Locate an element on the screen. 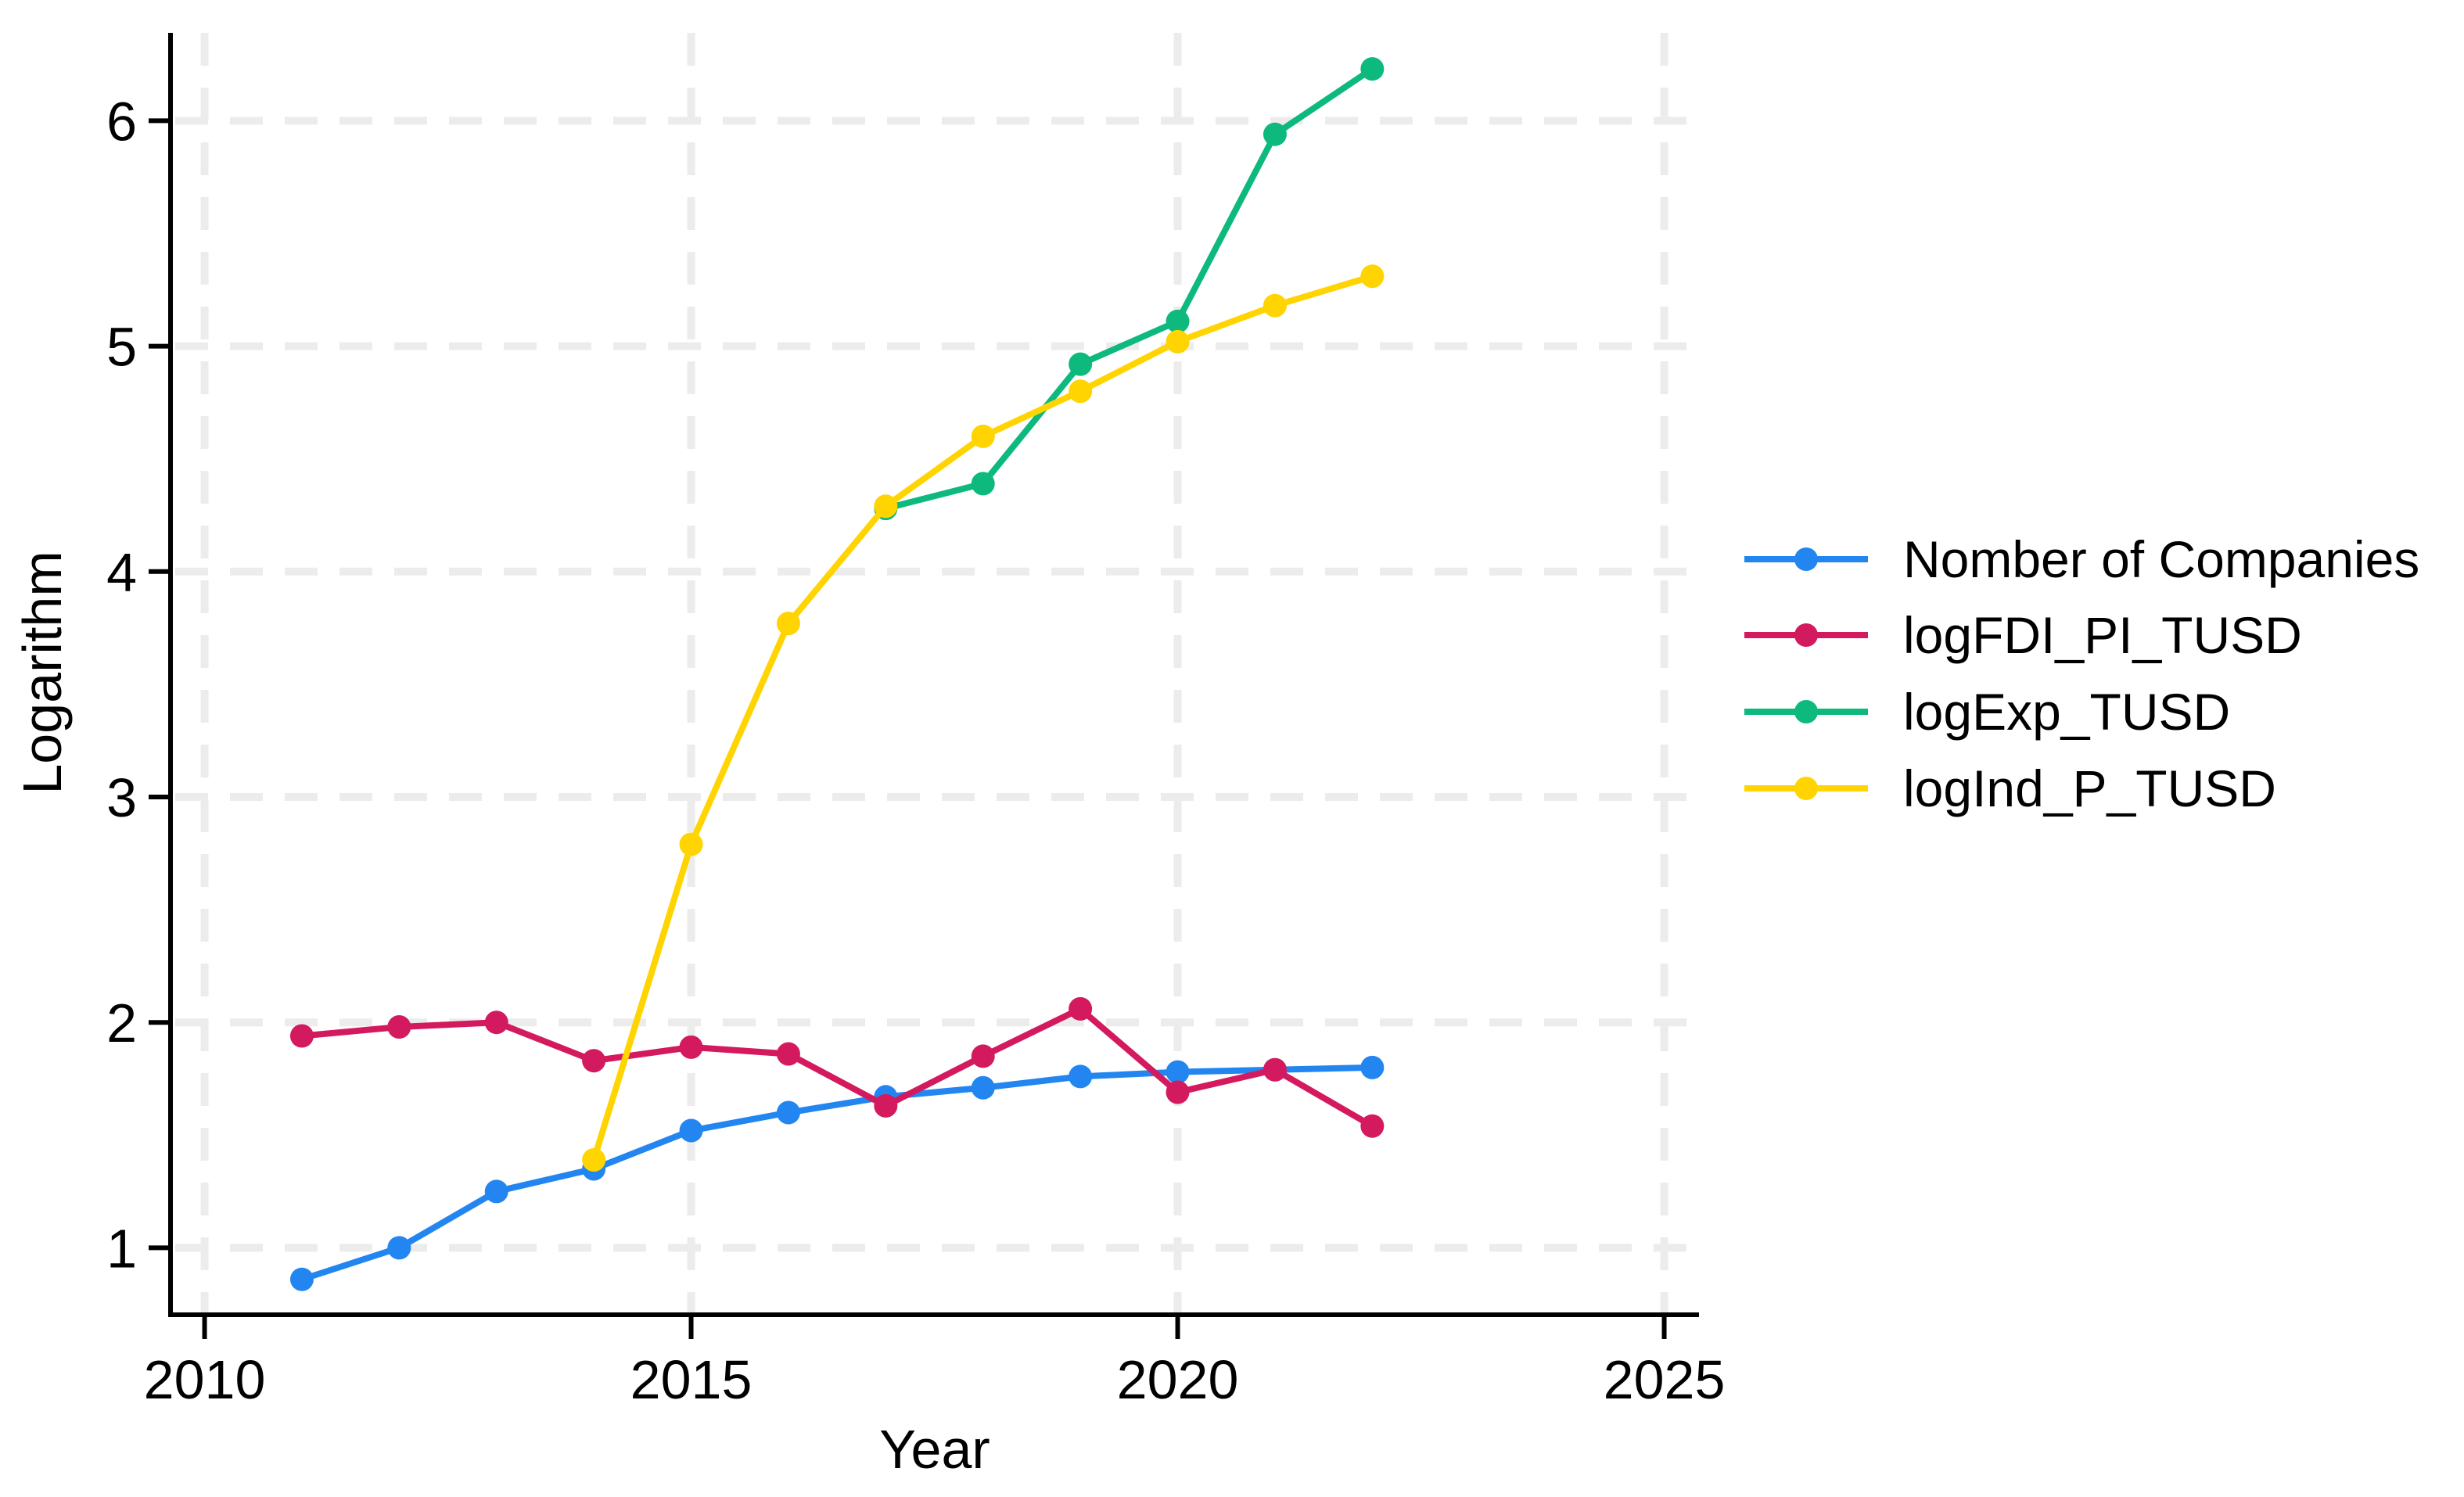 The width and height of the screenshot is (2464, 1497). y-tick-label: 4 is located at coordinates (121, 572).